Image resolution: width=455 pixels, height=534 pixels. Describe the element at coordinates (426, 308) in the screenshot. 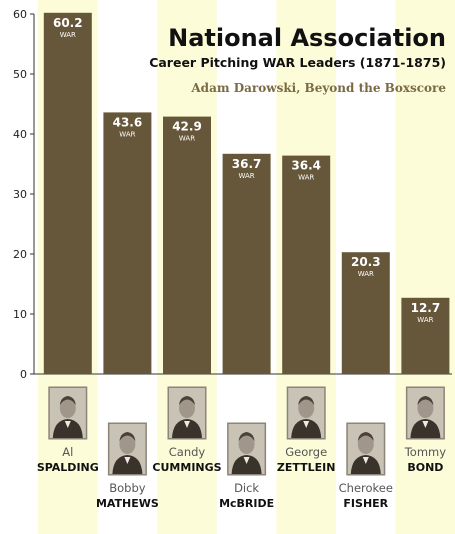

I see `bar-value-label: 12.7` at that location.